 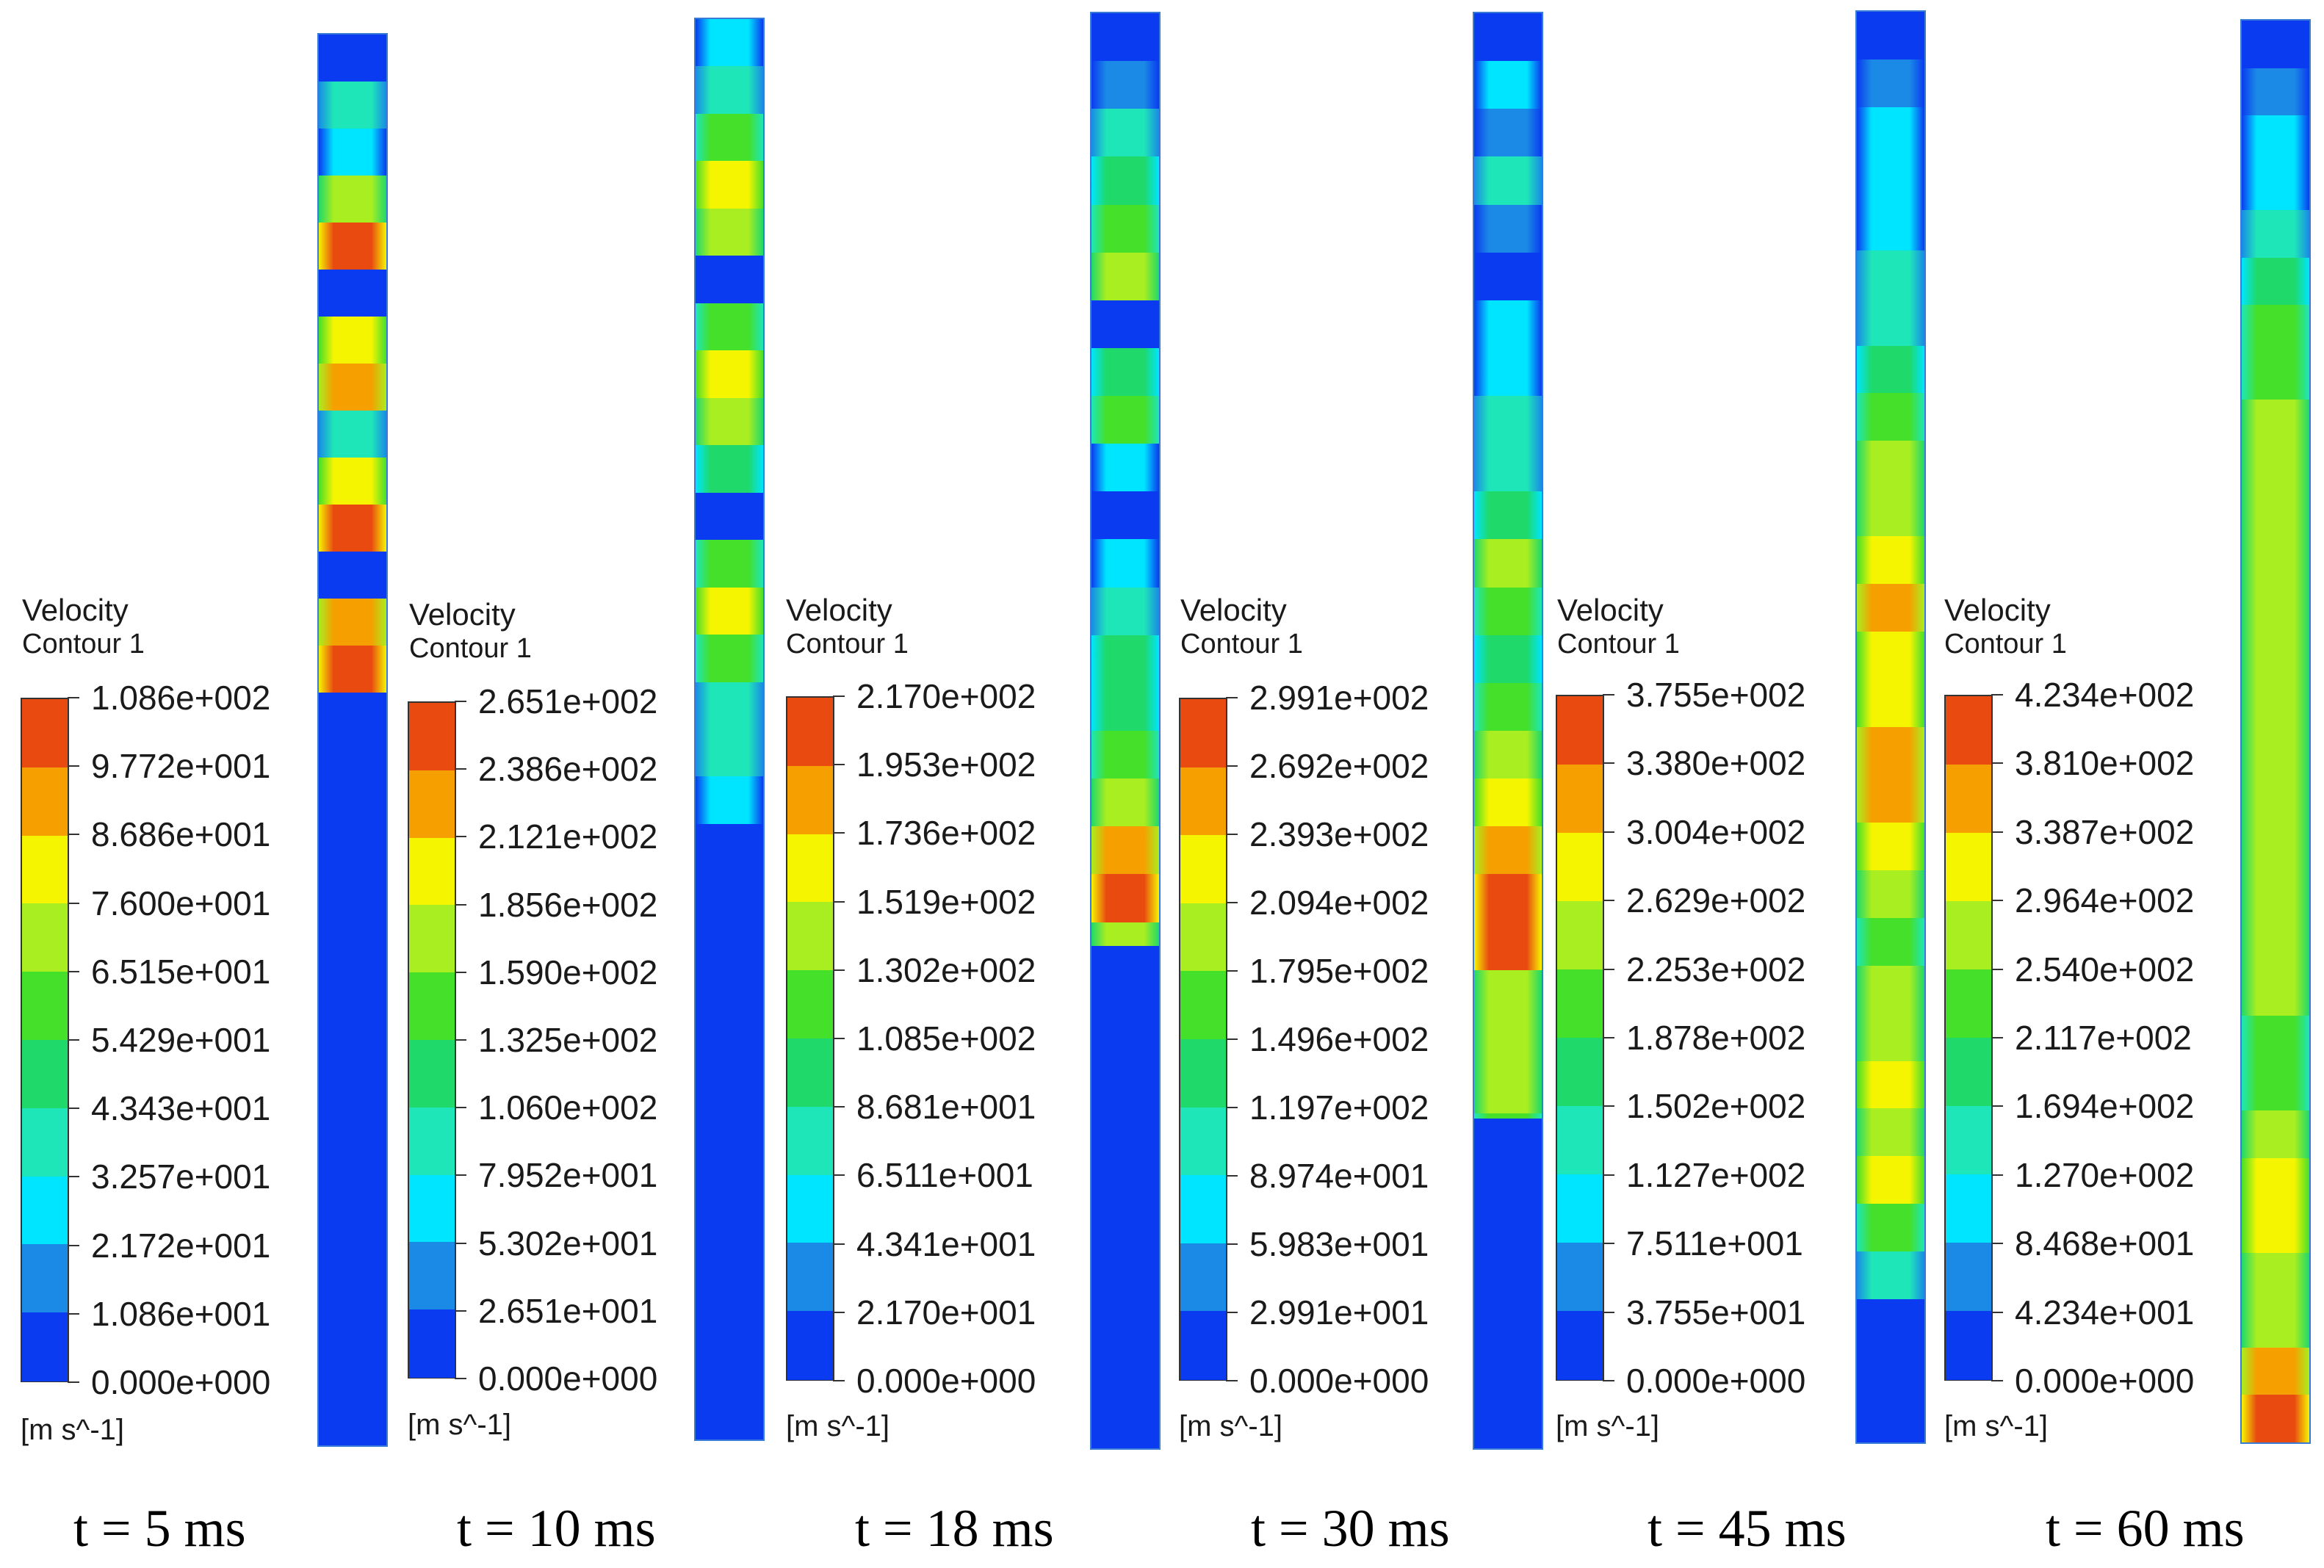 What do you see at coordinates (1715, 1243) in the screenshot?
I see `tick-label: 7.511e+001` at bounding box center [1715, 1243].